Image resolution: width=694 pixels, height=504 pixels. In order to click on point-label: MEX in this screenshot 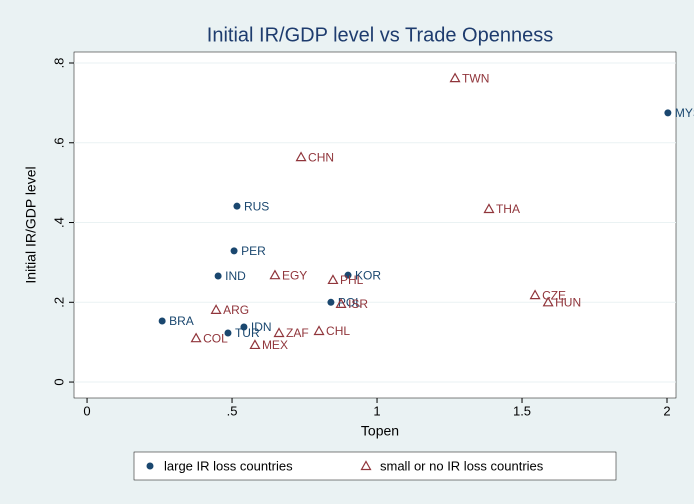, I will do `click(275, 345)`.